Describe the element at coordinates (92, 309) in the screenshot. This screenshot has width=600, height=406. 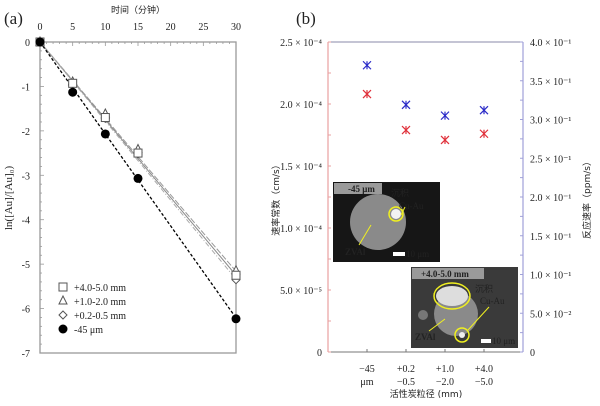
I see `chart-a-legend: +4.0-5.0 mm +1.0-2.0 mm +0.2-0.5 mm -45 μm` at that location.